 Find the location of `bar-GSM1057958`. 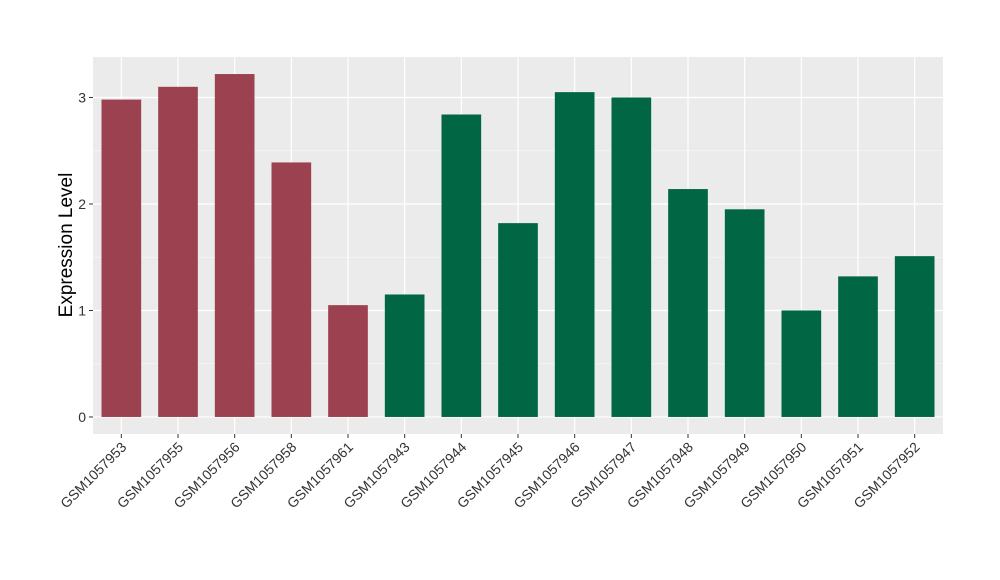

bar-GSM1057958 is located at coordinates (291, 289).